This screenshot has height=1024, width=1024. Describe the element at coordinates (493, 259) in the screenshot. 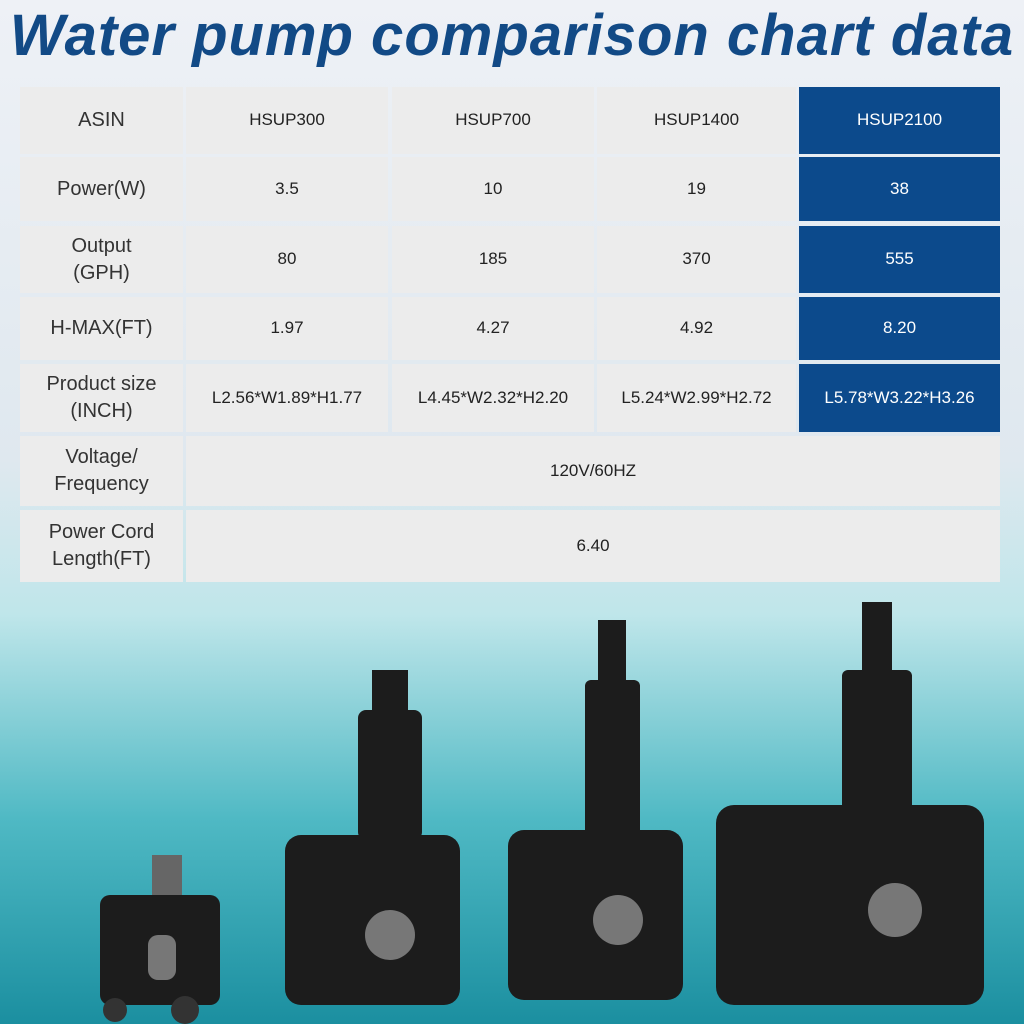

I see `table-cell: 185` at that location.